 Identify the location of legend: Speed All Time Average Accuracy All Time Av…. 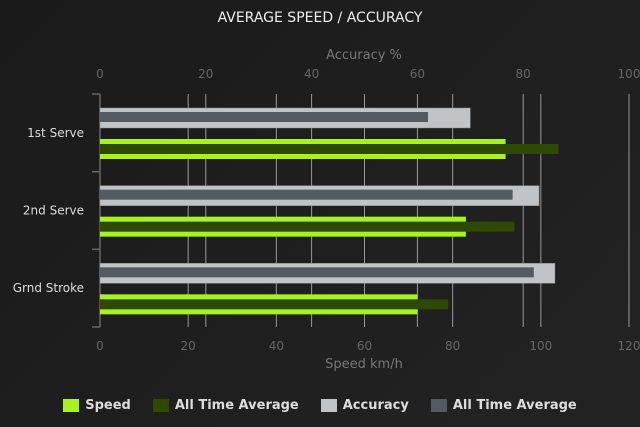
(320, 405).